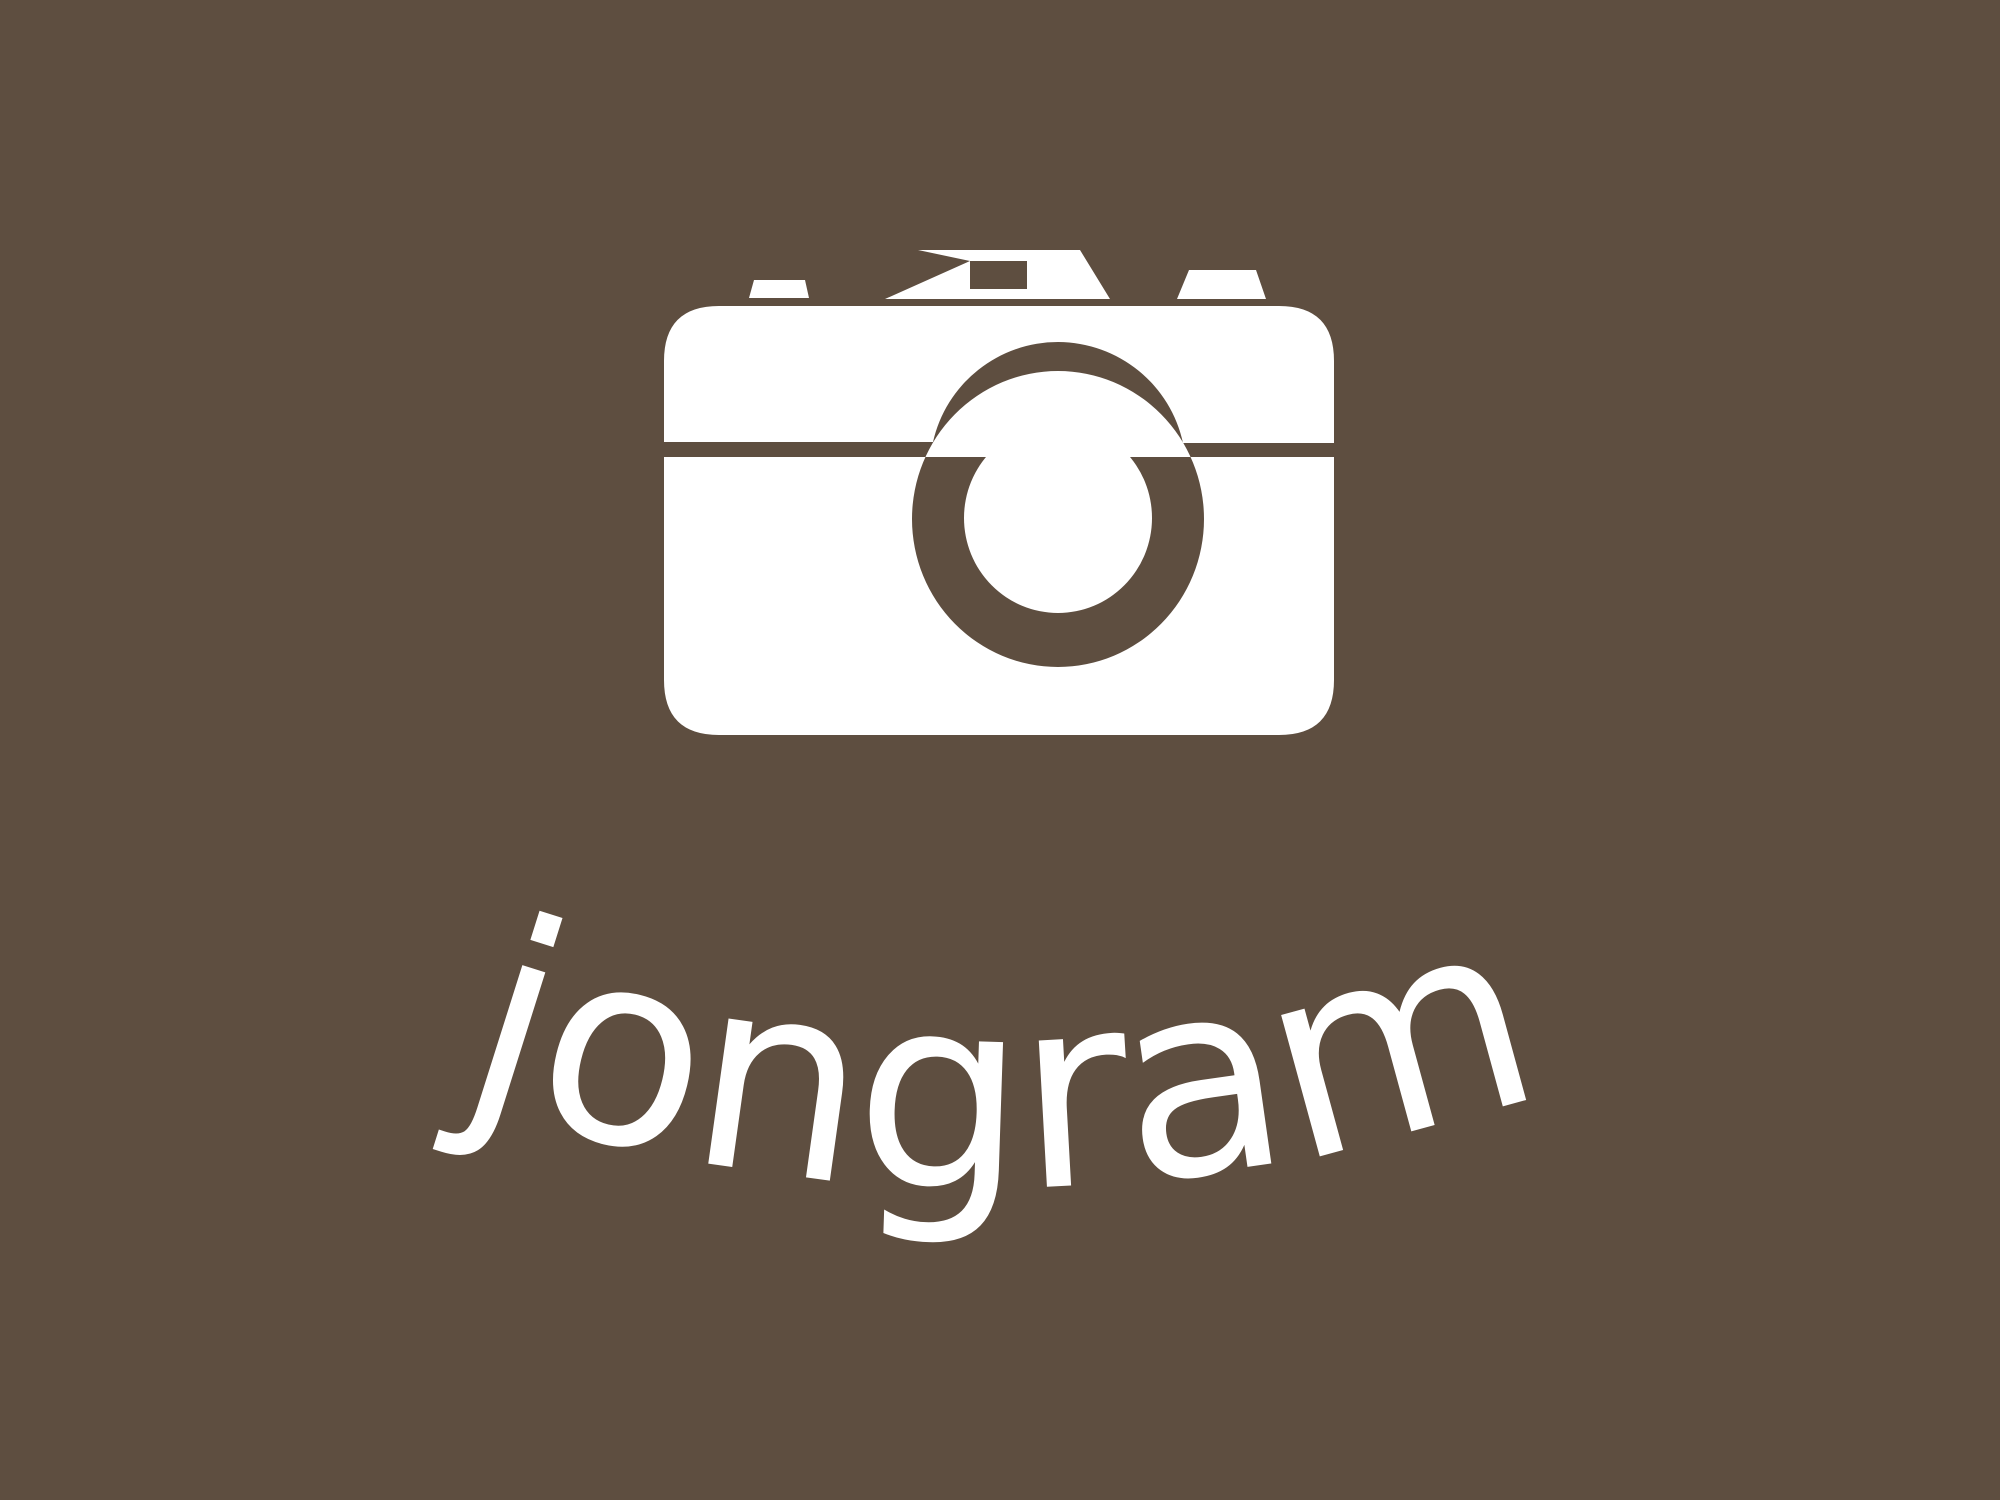 This screenshot has height=1500, width=2000. I want to click on camera-body-bottom, so click(999, 553).